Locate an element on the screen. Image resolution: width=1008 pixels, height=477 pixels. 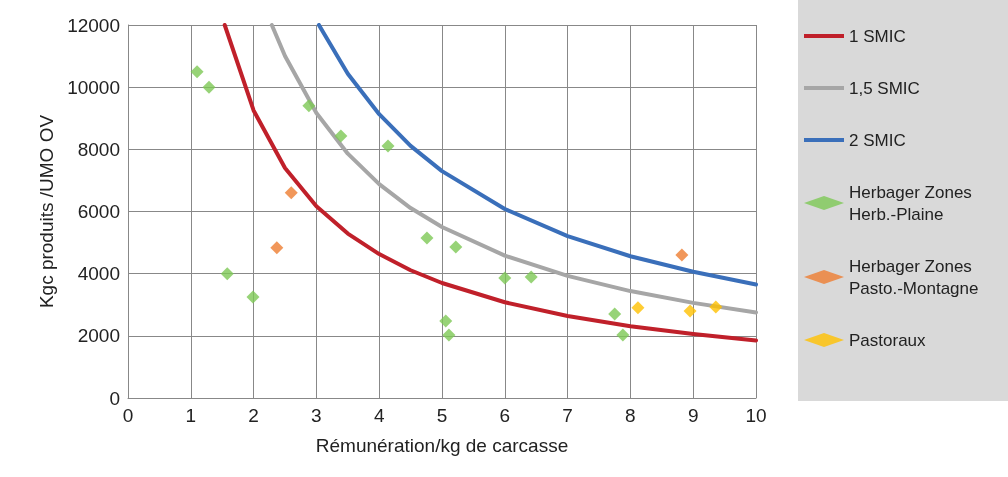
y-tick-label: 2000 is located at coordinates (98, 336).